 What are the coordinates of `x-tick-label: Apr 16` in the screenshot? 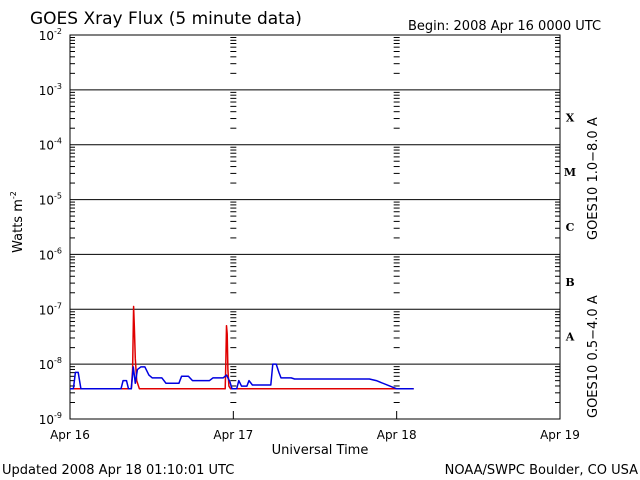 It's located at (70, 435).